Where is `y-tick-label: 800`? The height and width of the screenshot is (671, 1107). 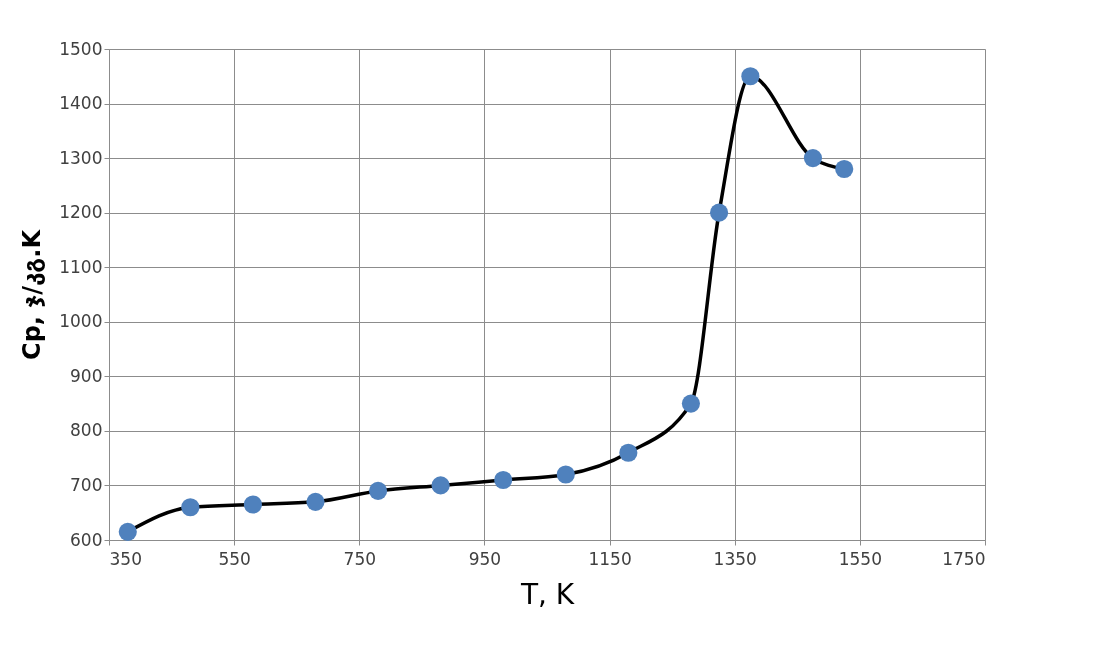
y-tick-label: 800 is located at coordinates (86, 430).